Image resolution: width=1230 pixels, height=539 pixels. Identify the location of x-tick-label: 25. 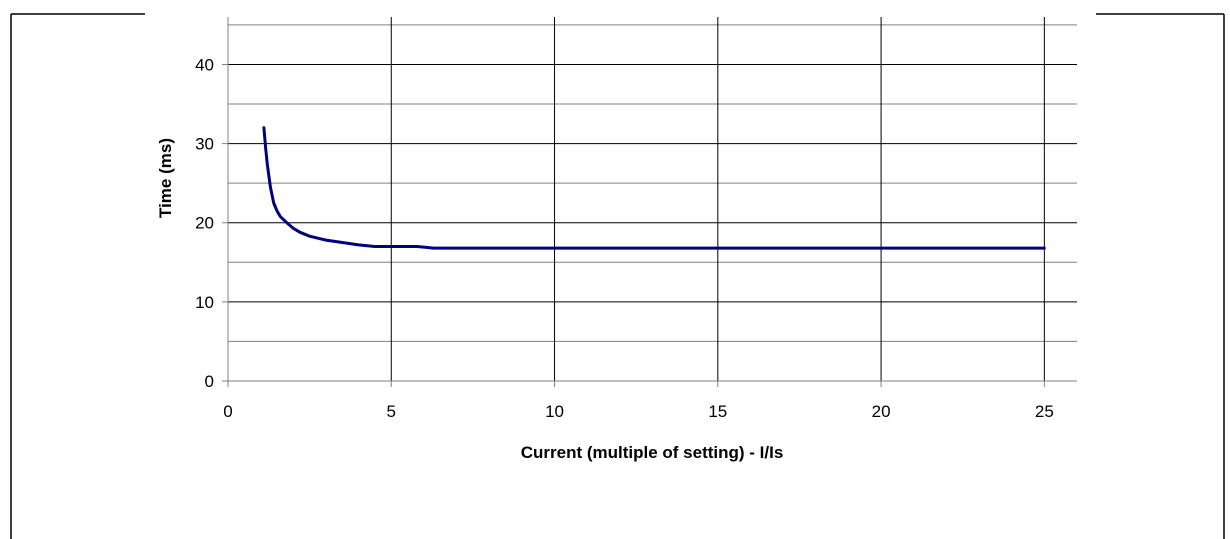
(1044, 411).